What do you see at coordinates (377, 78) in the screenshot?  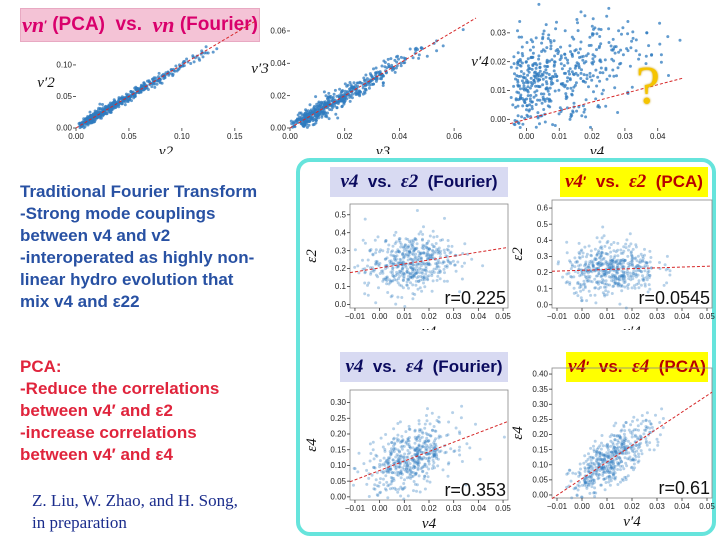 I see `point-layer` at bounding box center [377, 78].